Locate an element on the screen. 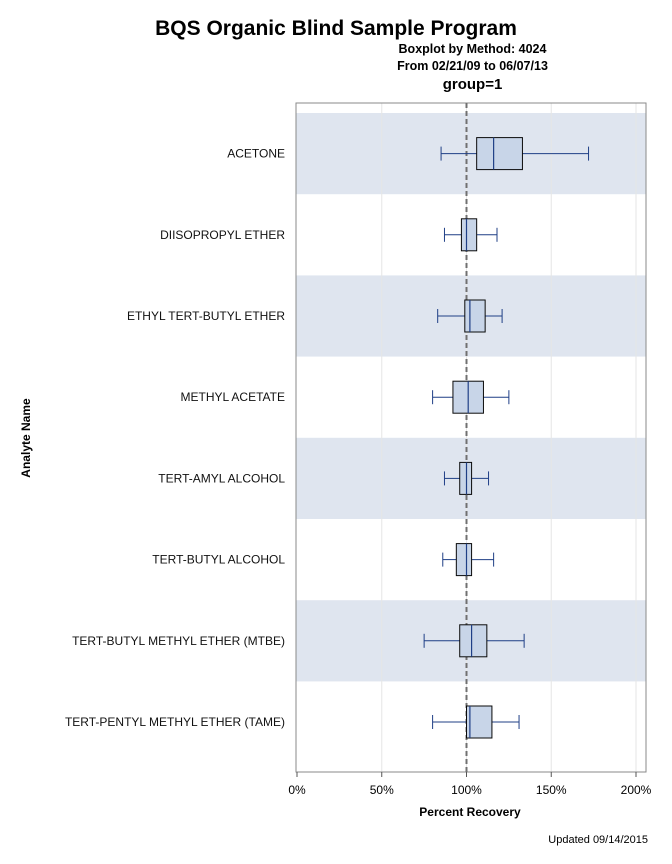 The image size is (672, 864). chart-group-label: group=1 is located at coordinates (472, 84).